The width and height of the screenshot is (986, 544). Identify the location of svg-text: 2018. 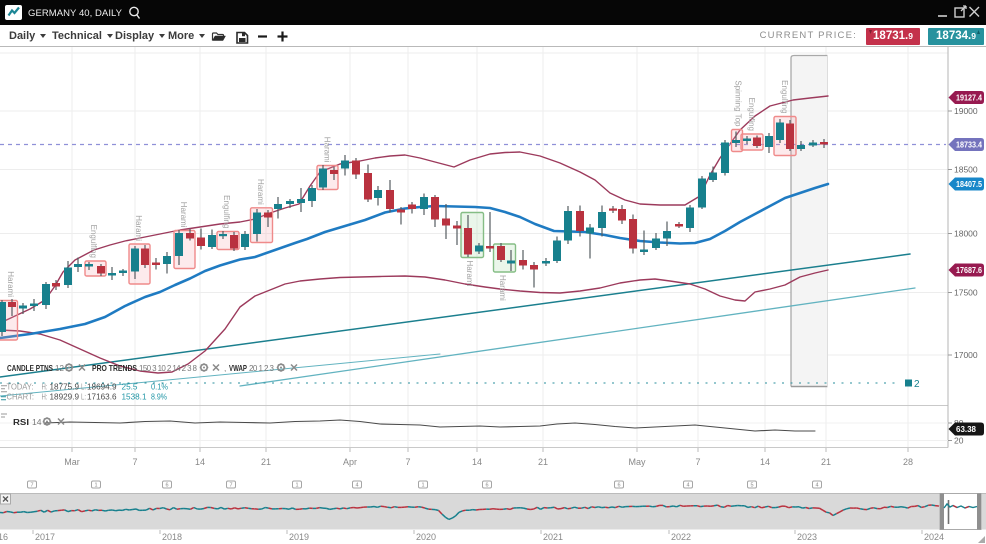
(172, 537).